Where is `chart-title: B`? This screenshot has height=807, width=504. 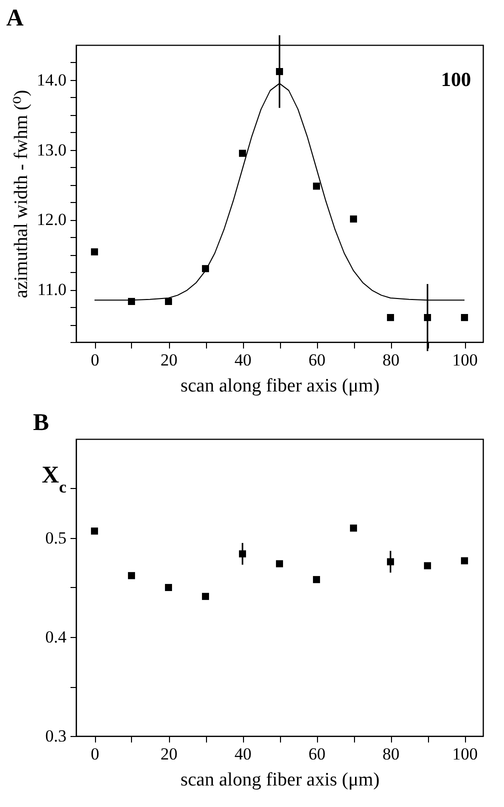 chart-title: B is located at coordinates (41, 423).